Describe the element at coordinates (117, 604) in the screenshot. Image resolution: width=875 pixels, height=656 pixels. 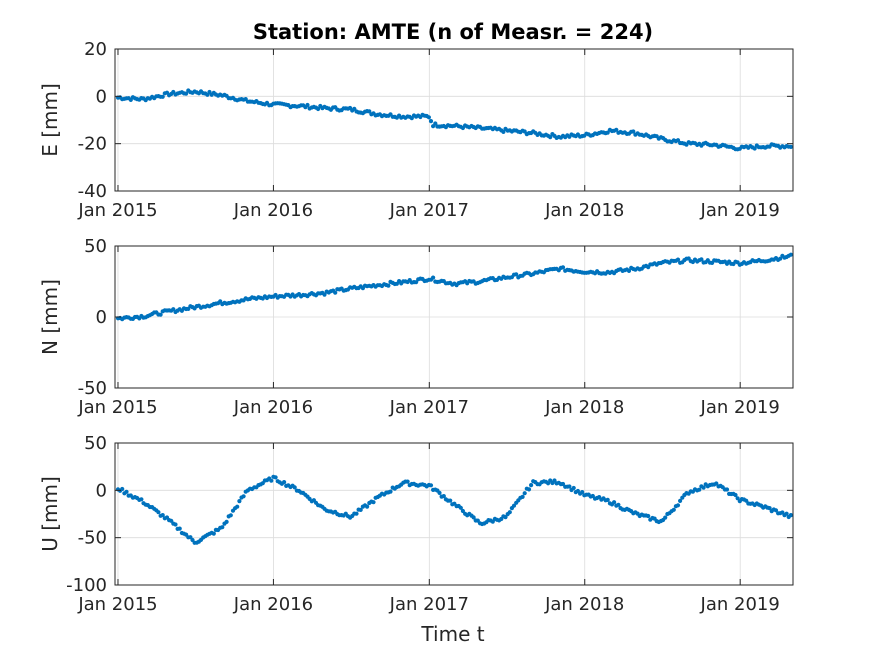
I see `up-xtick-label: Jan 2015` at that location.